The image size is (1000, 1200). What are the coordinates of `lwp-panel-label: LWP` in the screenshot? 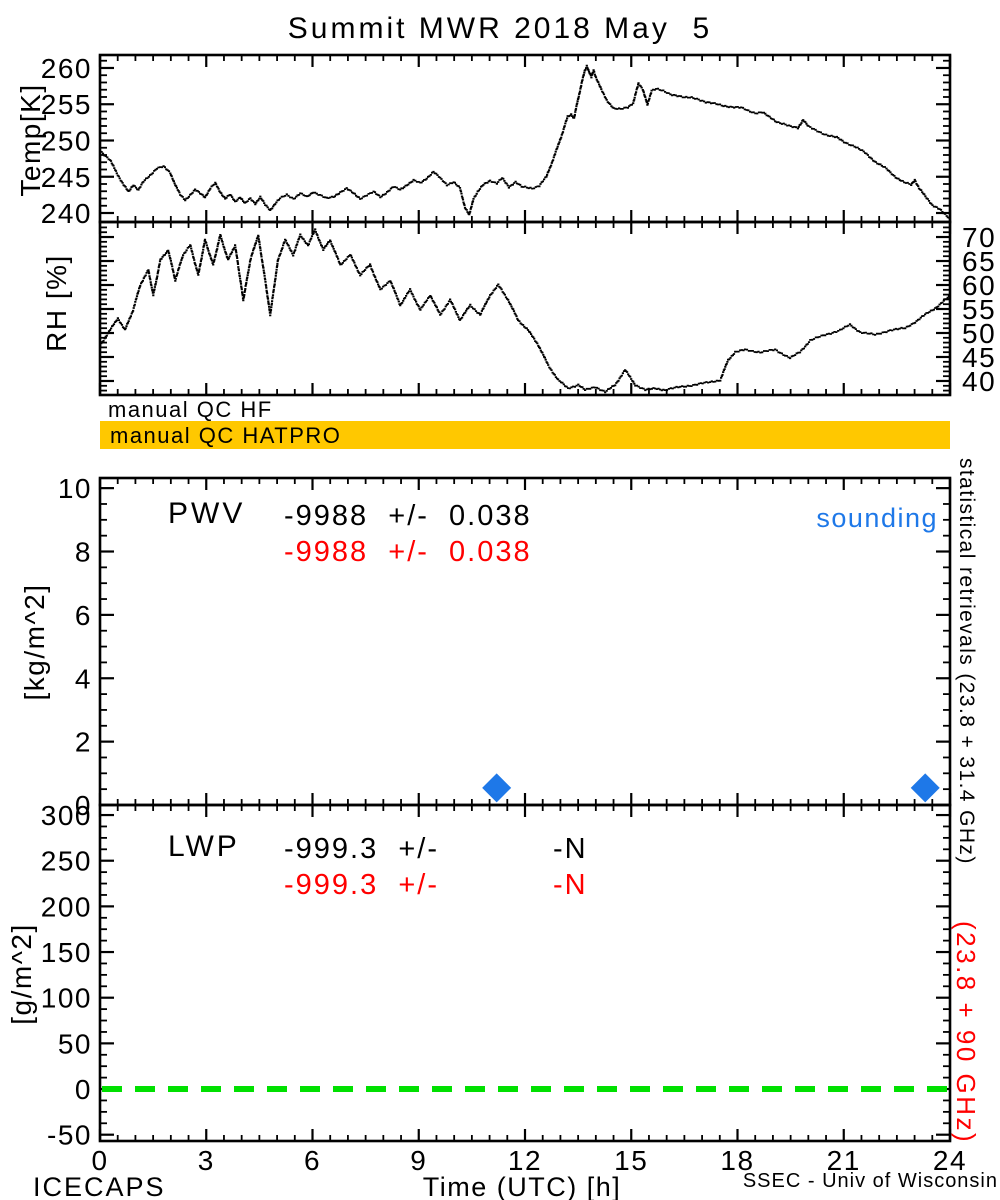 It's located at (204, 846).